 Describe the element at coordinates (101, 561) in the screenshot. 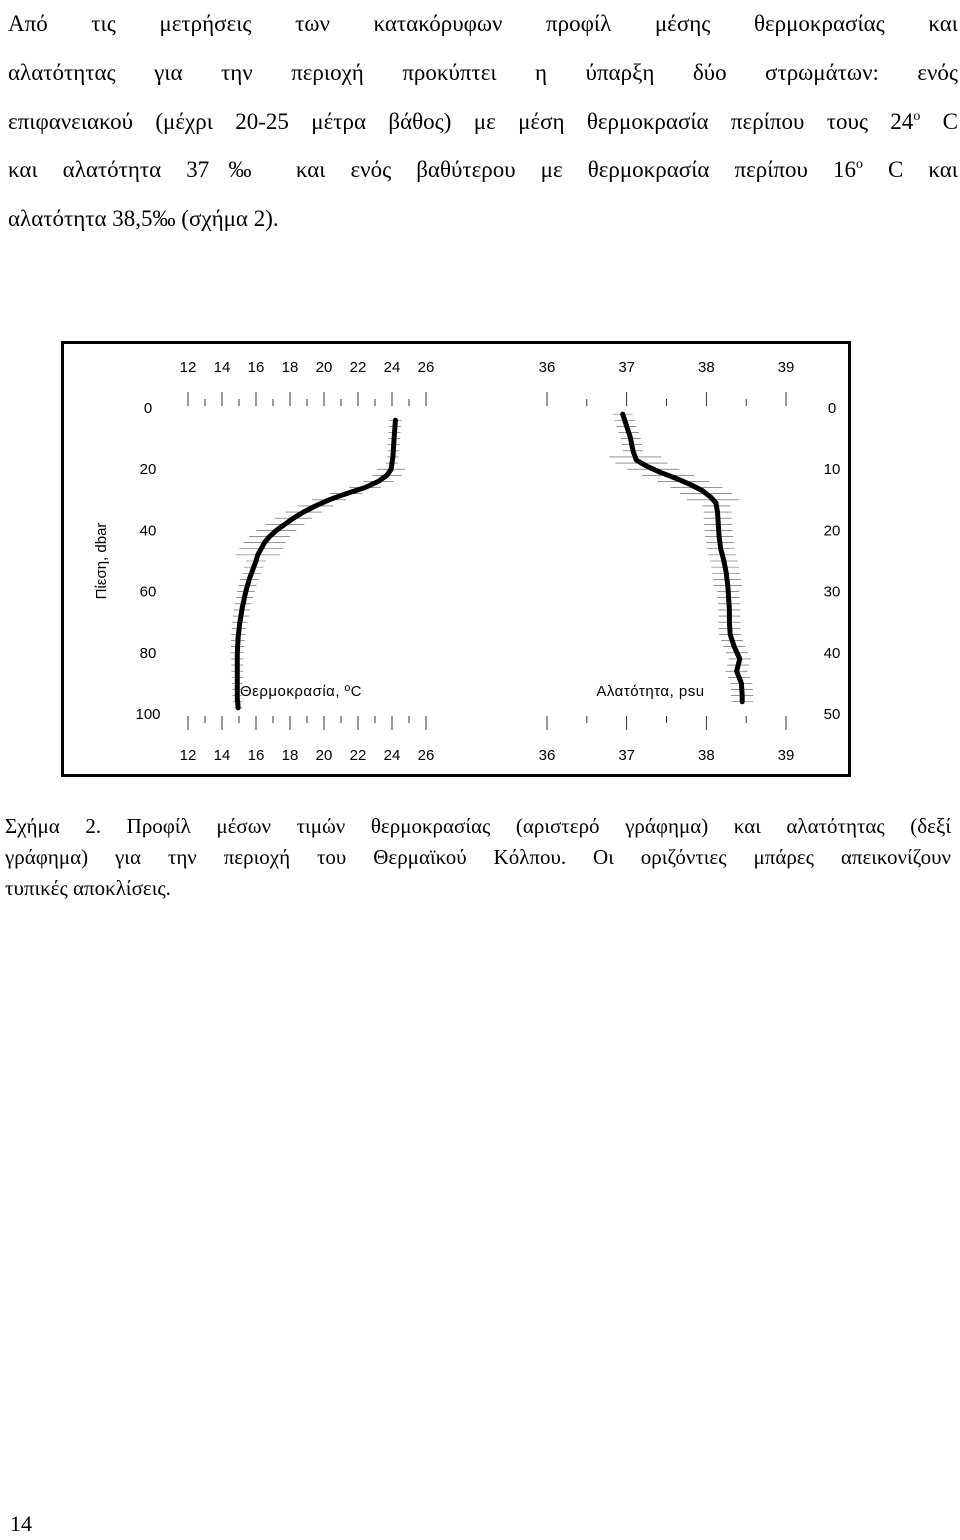

I see `y-axis-title: Πίεση, dbar` at that location.